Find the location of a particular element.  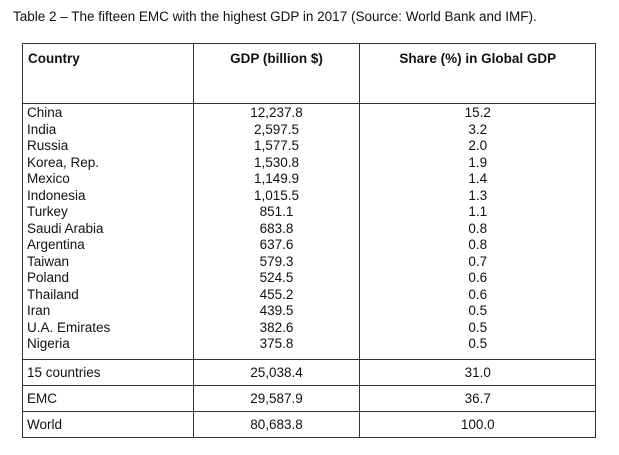

total-row-world: World 80,683.8 100.0 is located at coordinates (309, 424).